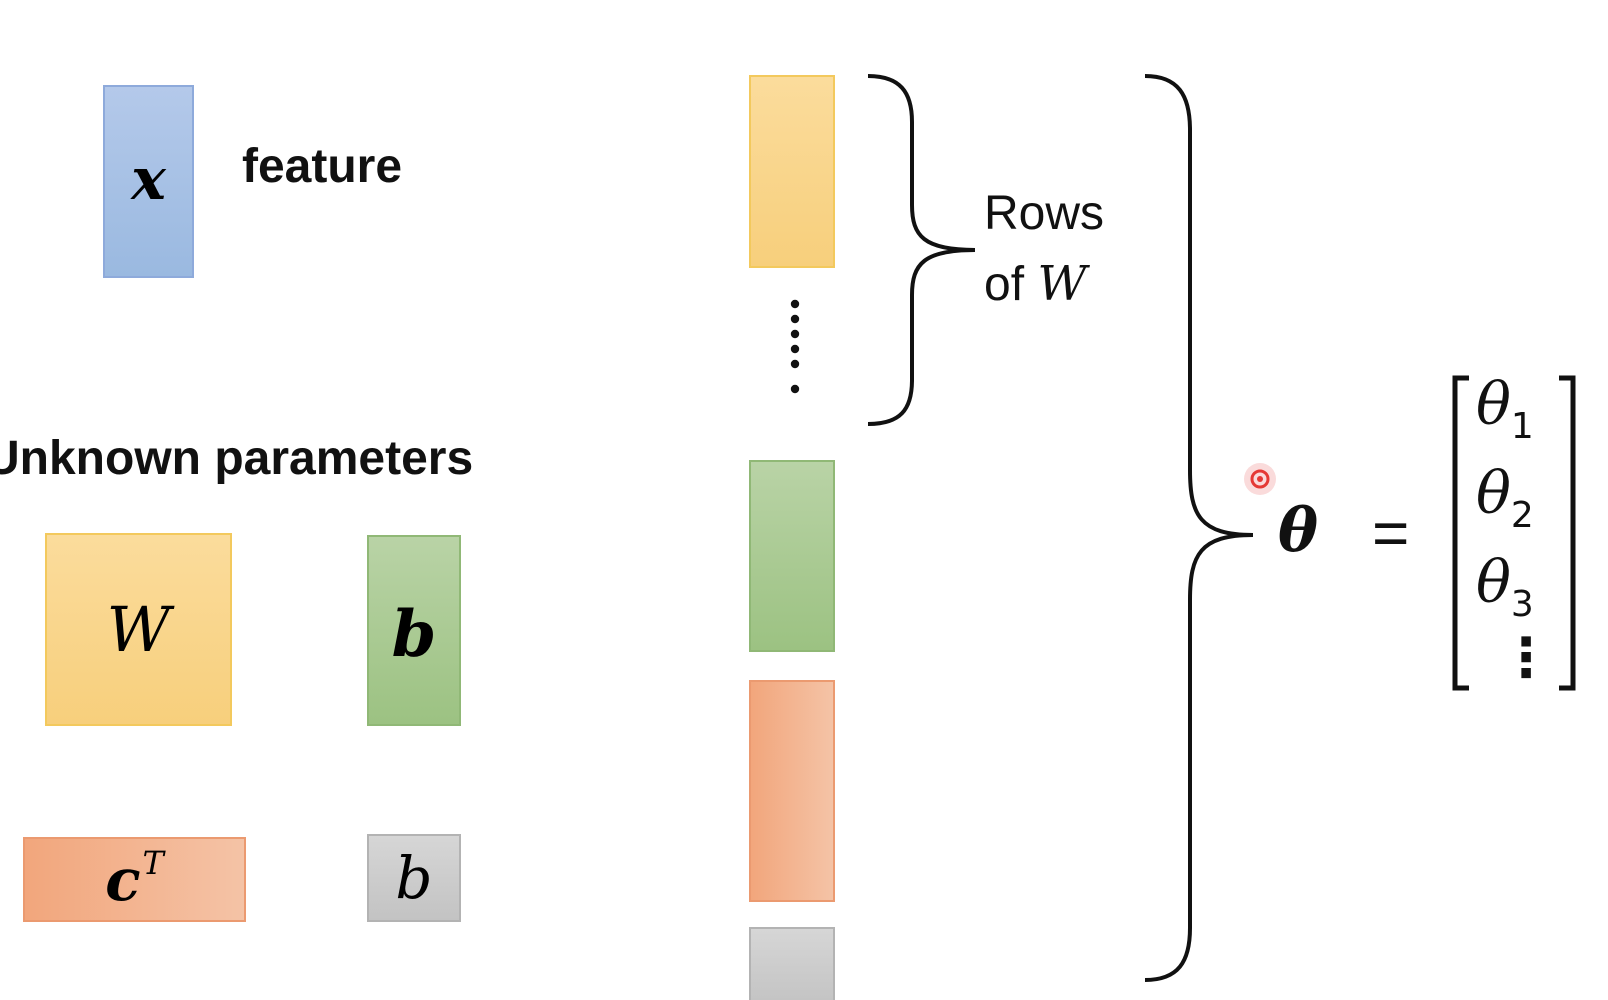 This screenshot has height=1000, width=1608. I want to click on rows-label-line2: of W, so click(1035, 284).